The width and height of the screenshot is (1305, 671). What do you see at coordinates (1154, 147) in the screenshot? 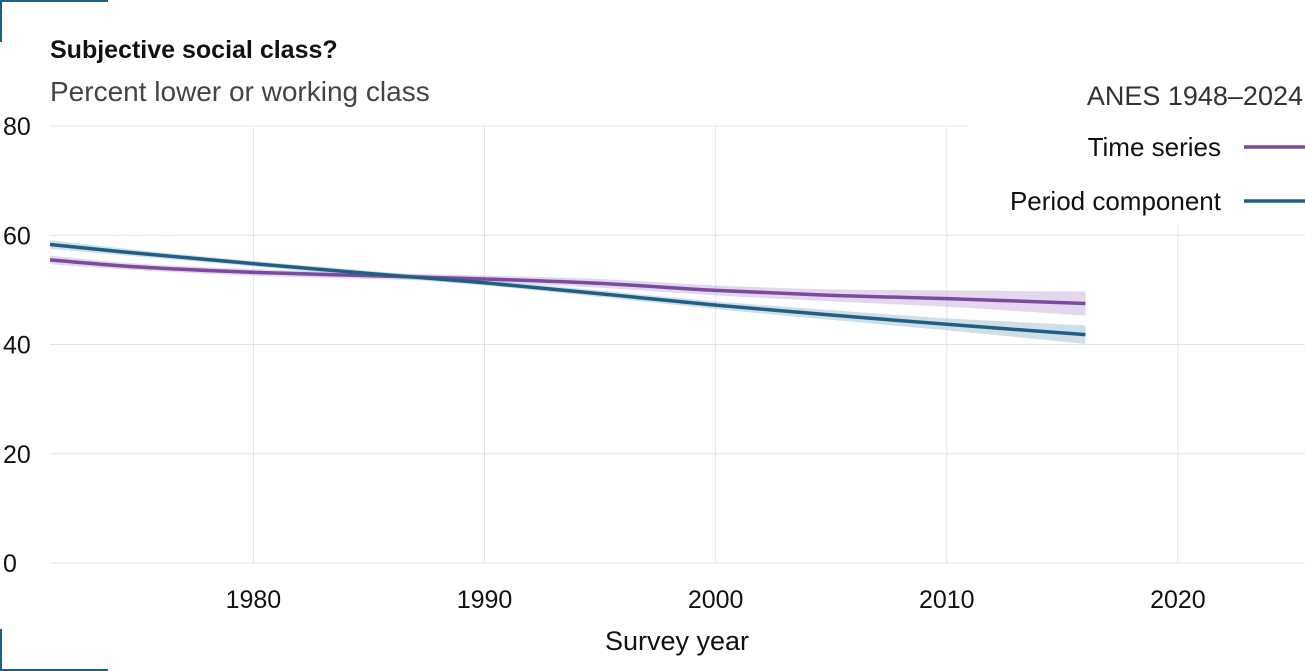
I see `legend-label-time-series: Time series` at bounding box center [1154, 147].